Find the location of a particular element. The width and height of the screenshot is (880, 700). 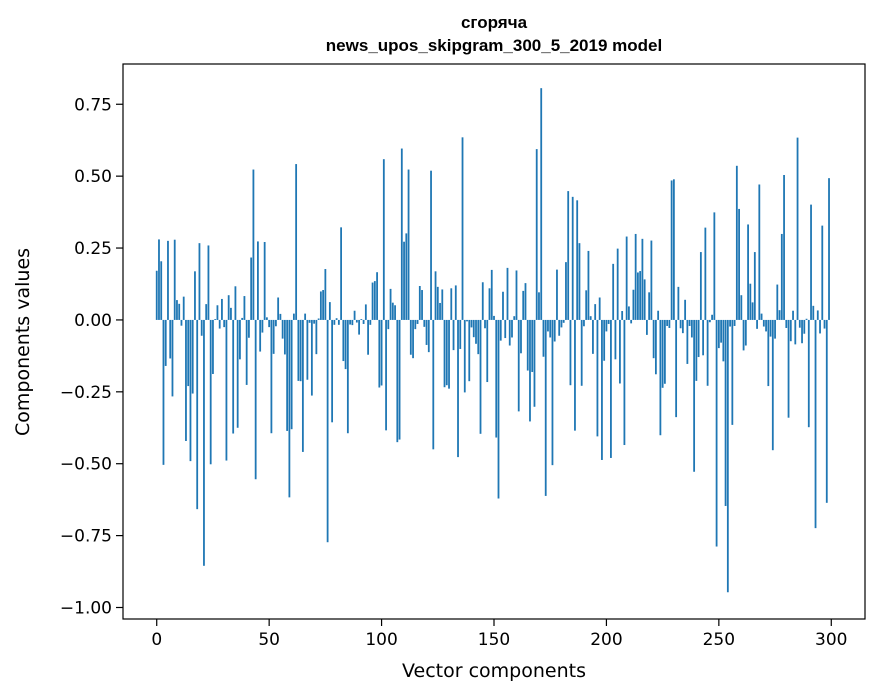

chart-title: сгоряча is located at coordinates (494, 22).